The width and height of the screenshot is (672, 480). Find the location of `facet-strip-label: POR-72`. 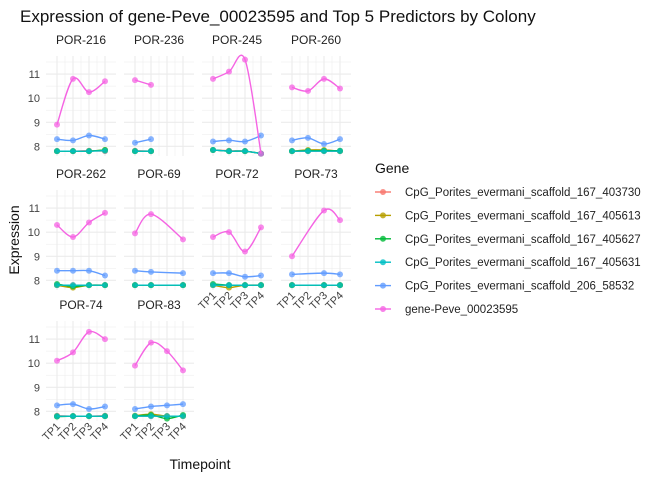

facet-strip-label: POR-72 is located at coordinates (237, 174).